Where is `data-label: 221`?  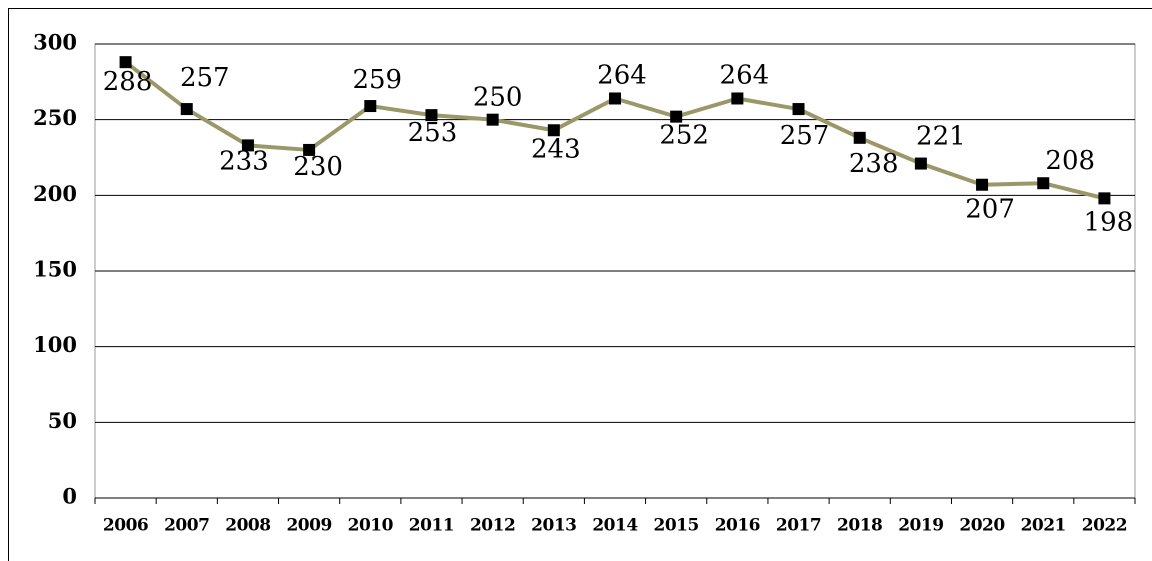
data-label: 221 is located at coordinates (941, 137).